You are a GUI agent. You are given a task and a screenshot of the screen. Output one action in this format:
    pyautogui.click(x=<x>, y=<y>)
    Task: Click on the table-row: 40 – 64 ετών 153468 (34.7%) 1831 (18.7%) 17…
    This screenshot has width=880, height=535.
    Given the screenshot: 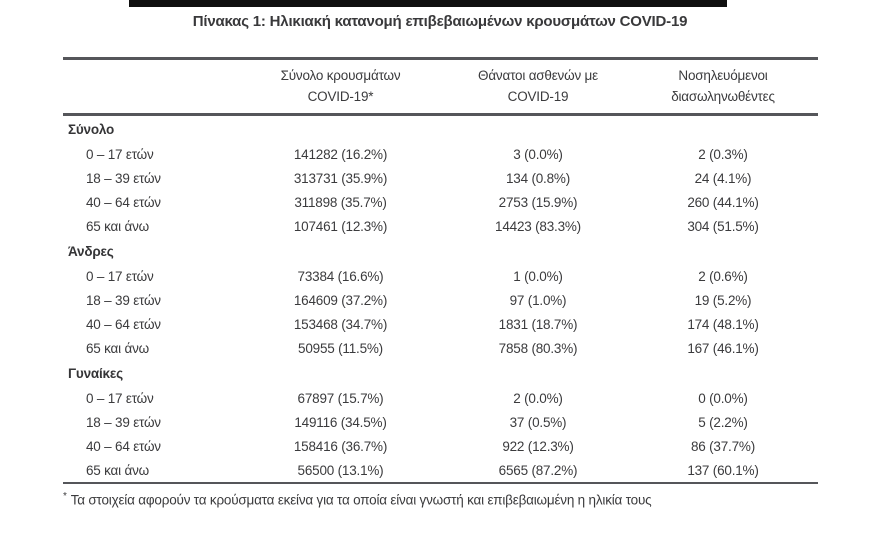 What is the action you would take?
    pyautogui.click(x=440, y=324)
    